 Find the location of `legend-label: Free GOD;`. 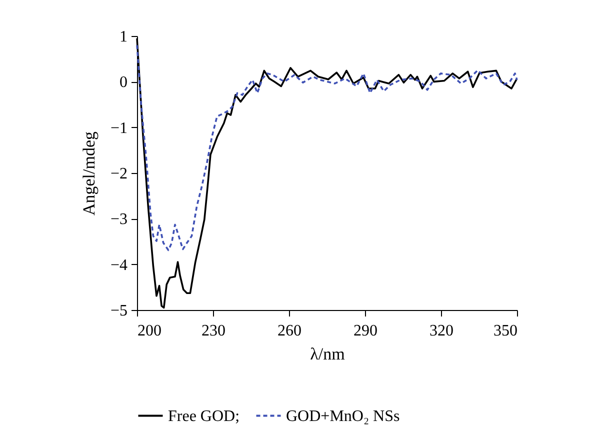

legend-label: Free GOD; is located at coordinates (204, 416).